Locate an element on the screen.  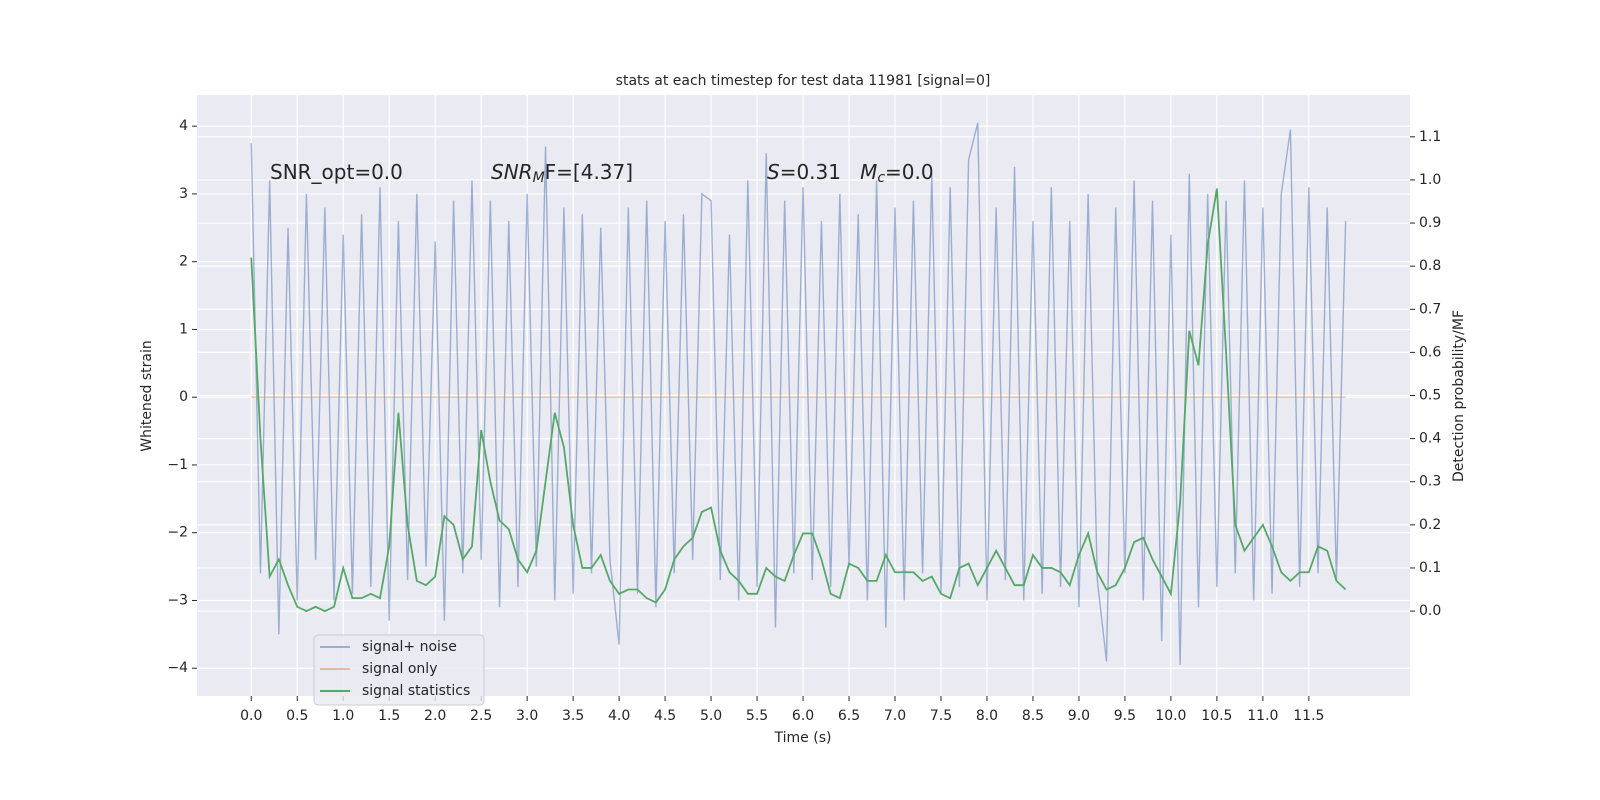
y2-tick-label: 0.2 is located at coordinates (1430, 525).